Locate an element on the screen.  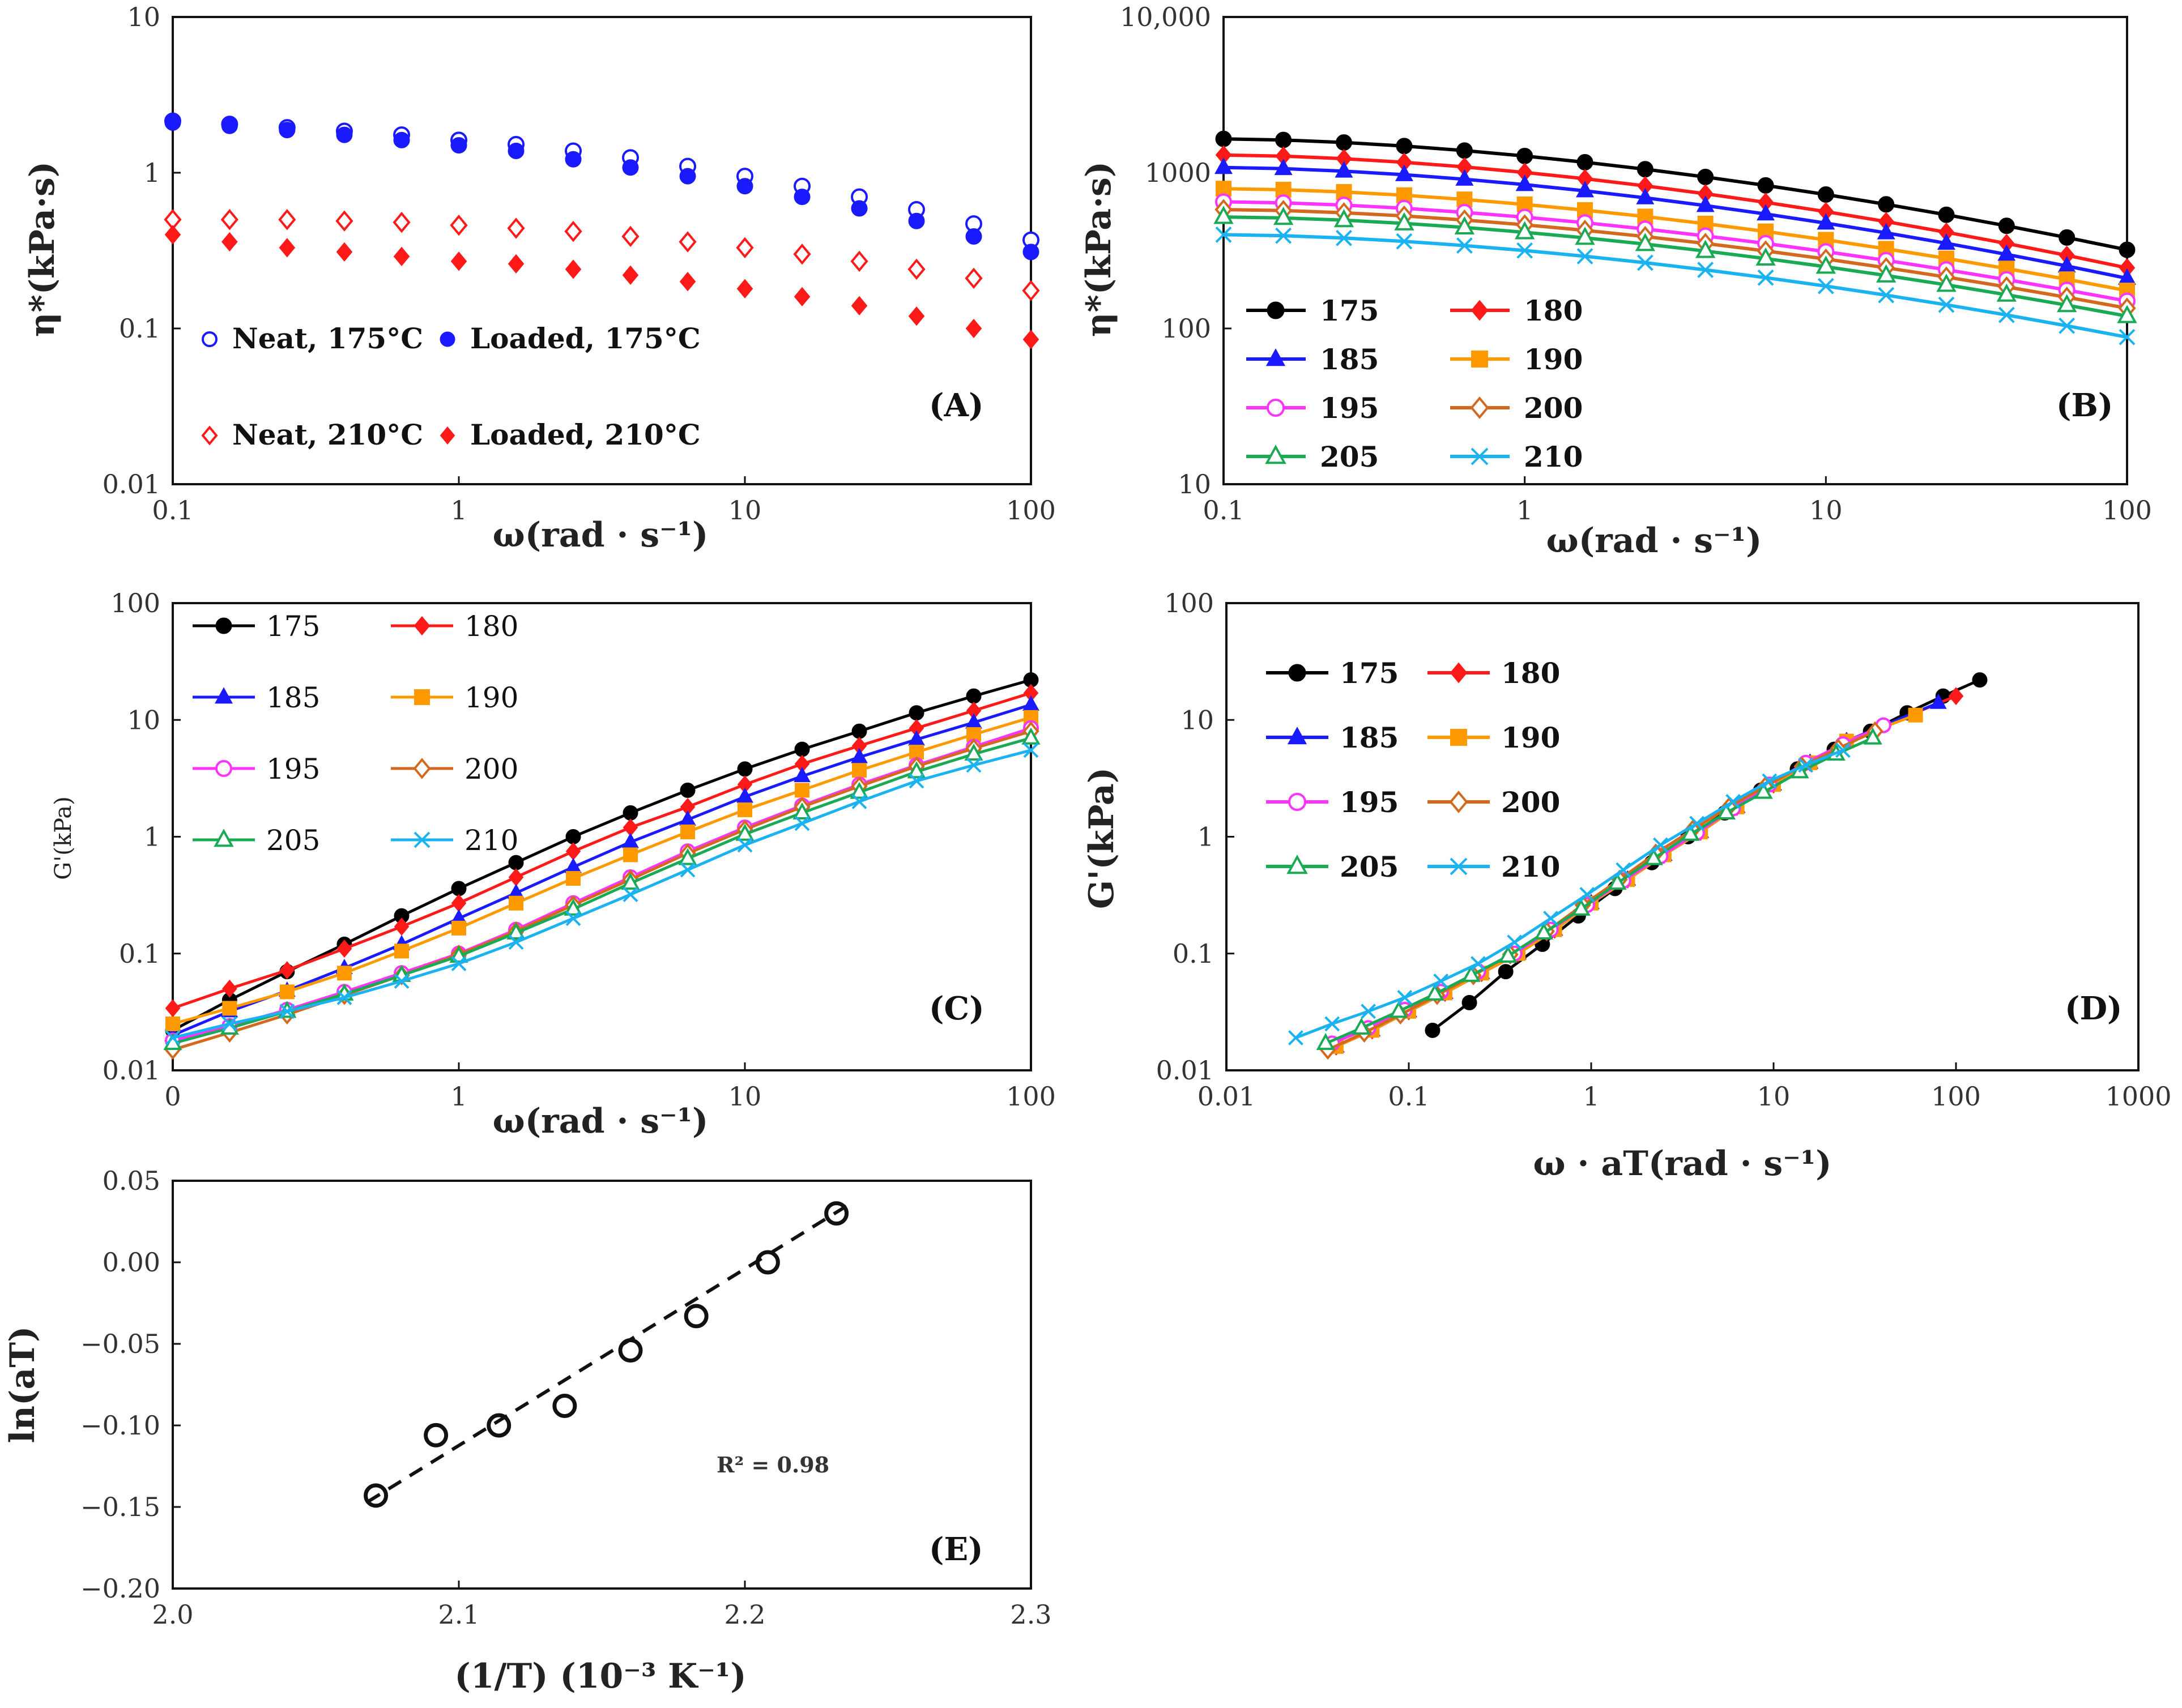
y-axis-label: ln(aT) is located at coordinates (22, 1385).